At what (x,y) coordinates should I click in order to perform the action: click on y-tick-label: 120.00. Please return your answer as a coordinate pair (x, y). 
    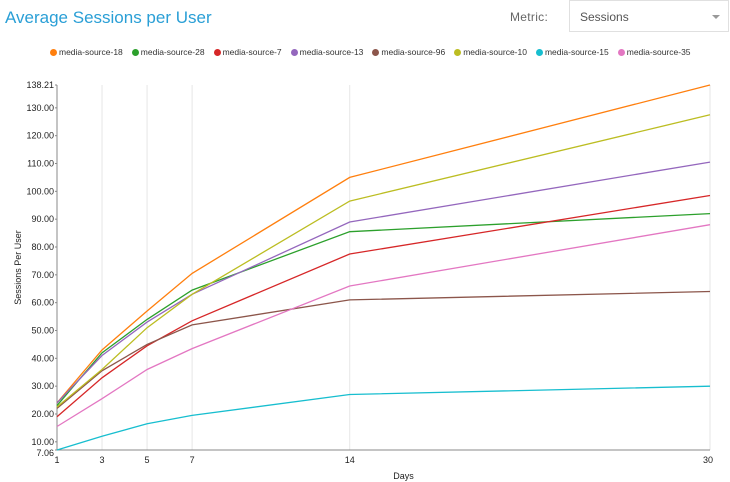
    Looking at the image, I should click on (40, 136).